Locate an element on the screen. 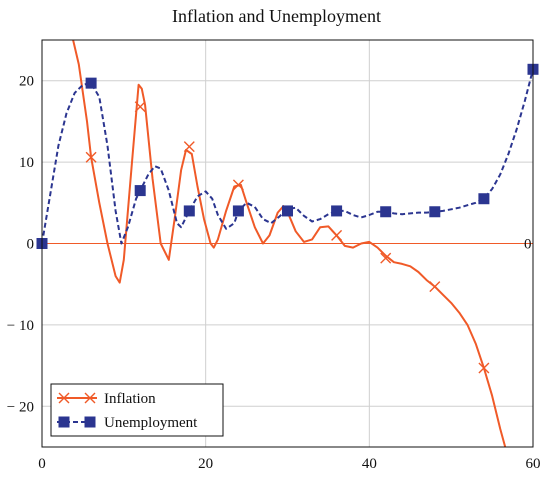 This screenshot has height=480, width=553. y-tick-label: 10 is located at coordinates (26, 163).